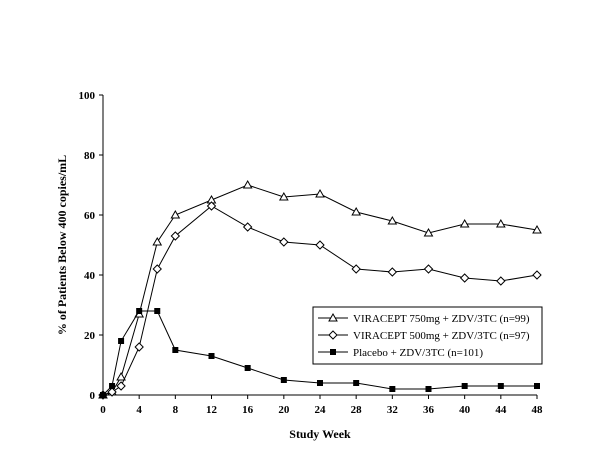 The height and width of the screenshot is (460, 592). Describe the element at coordinates (465, 410) in the screenshot. I see `x-tick-label: 40` at that location.